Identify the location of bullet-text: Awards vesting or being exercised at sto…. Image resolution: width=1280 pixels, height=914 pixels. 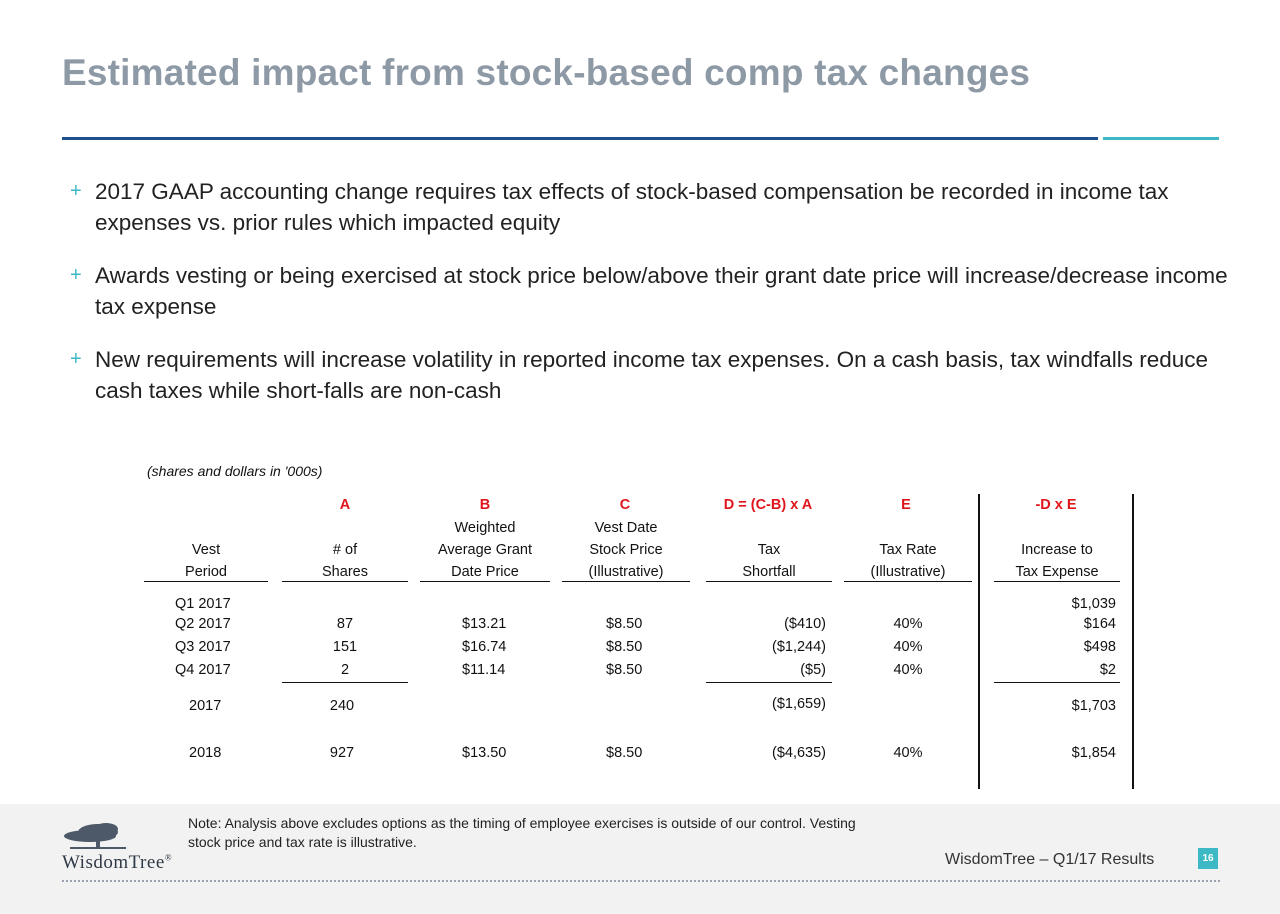
(661, 291).